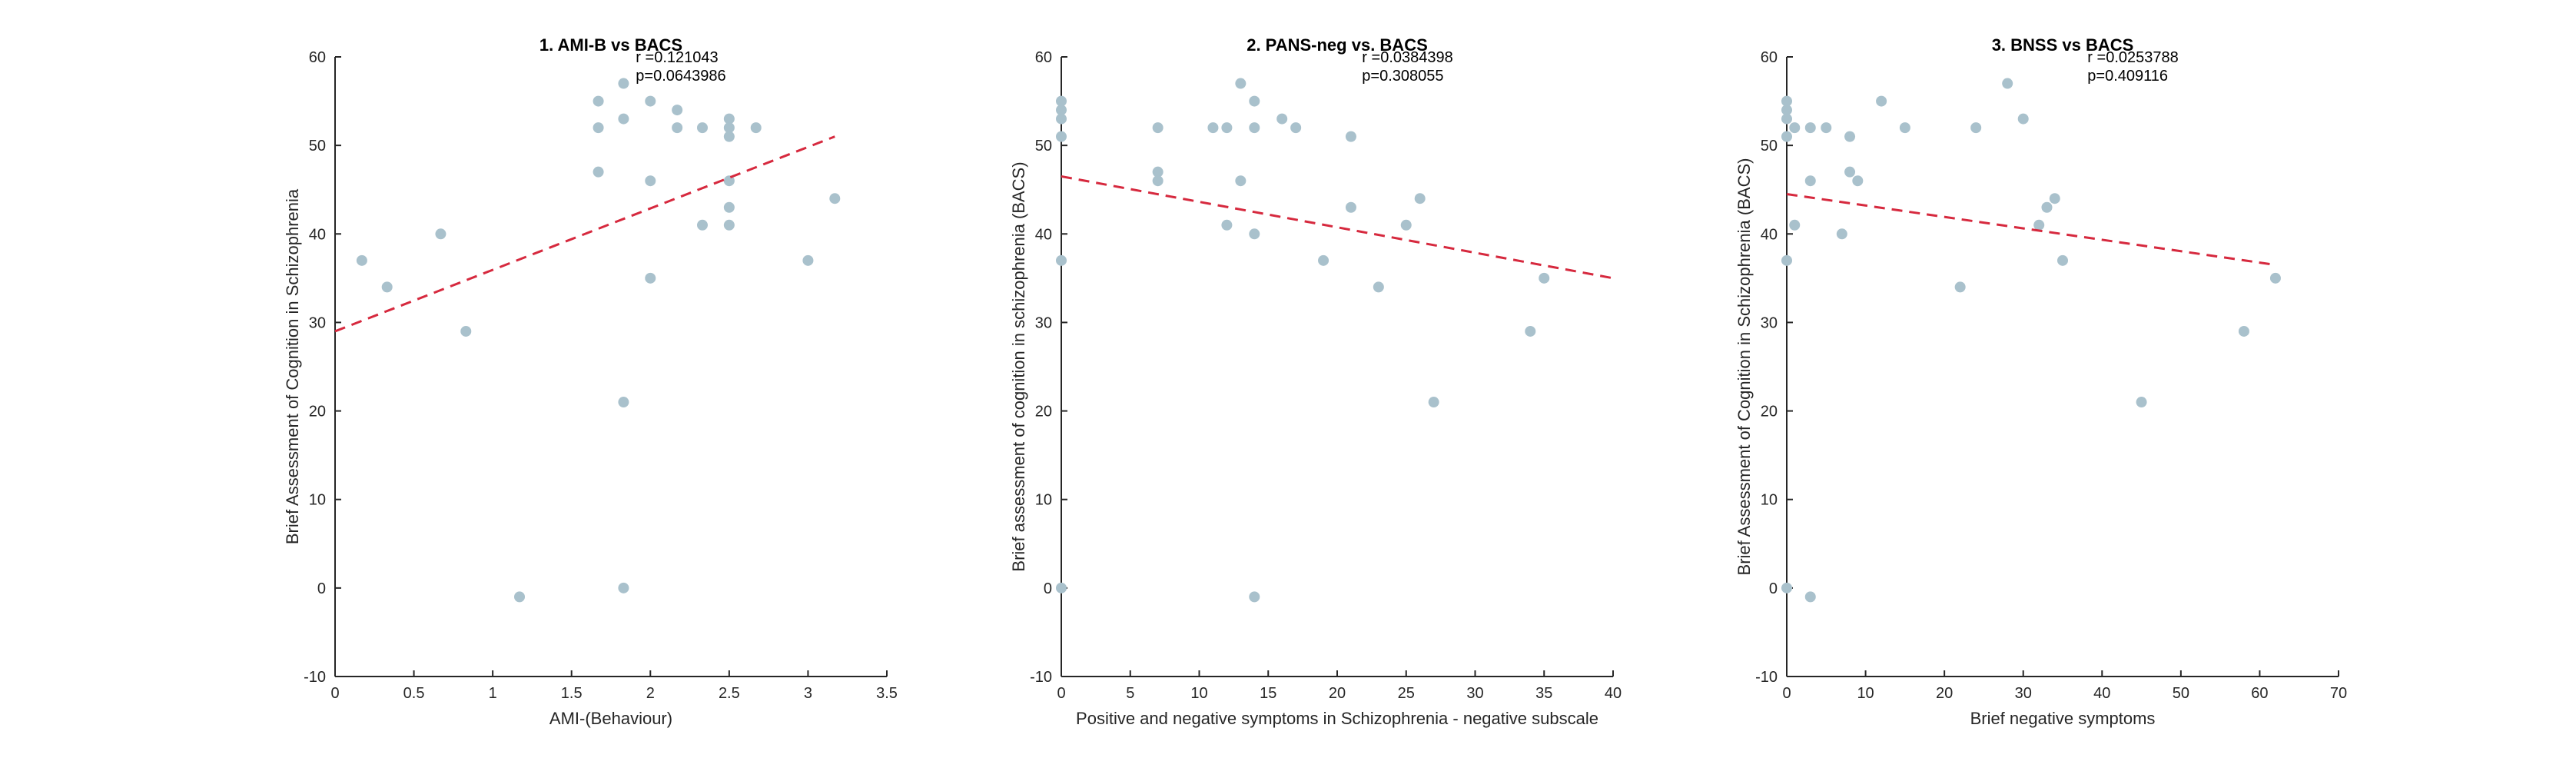  Describe the element at coordinates (677, 57) in the screenshot. I see `r-value-label: r =0.121043` at that location.